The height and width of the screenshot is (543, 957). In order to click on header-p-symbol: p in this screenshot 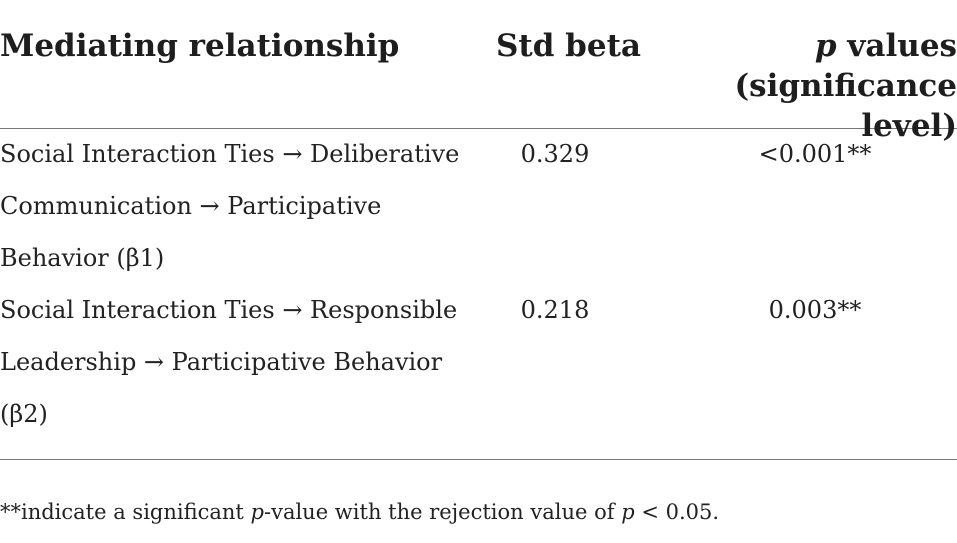, I will do `click(825, 46)`.